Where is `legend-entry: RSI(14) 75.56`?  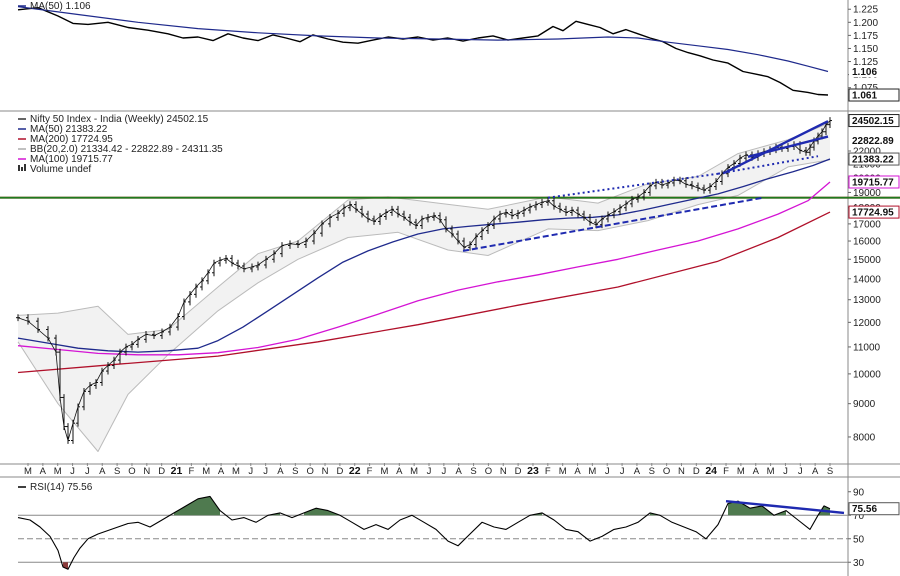
legend-entry: RSI(14) 75.56 is located at coordinates (61, 487).